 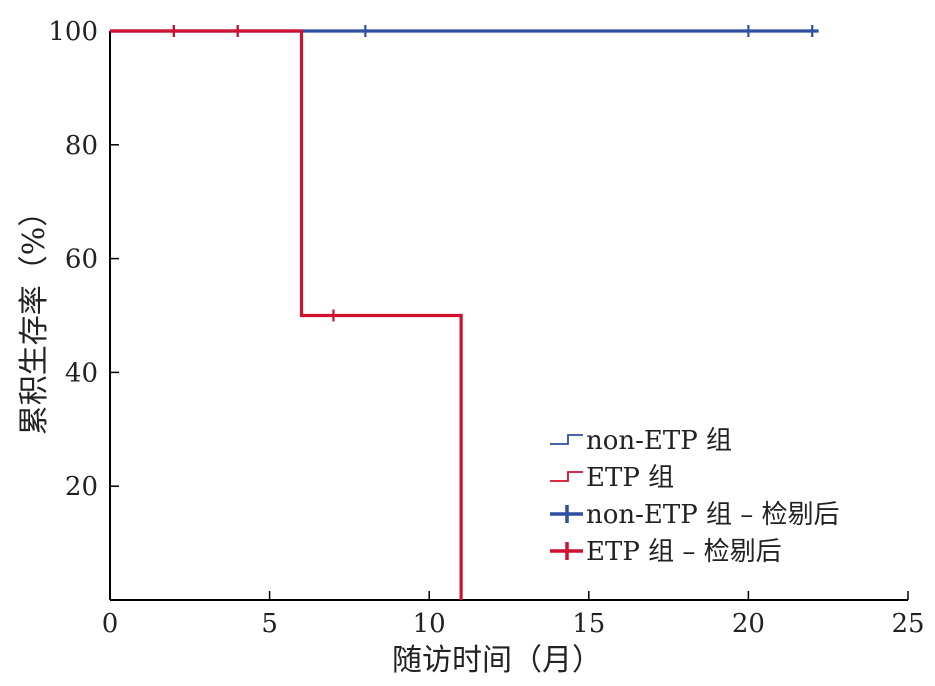 What do you see at coordinates (73, 32) in the screenshot?
I see `y-tick-label: 100` at bounding box center [73, 32].